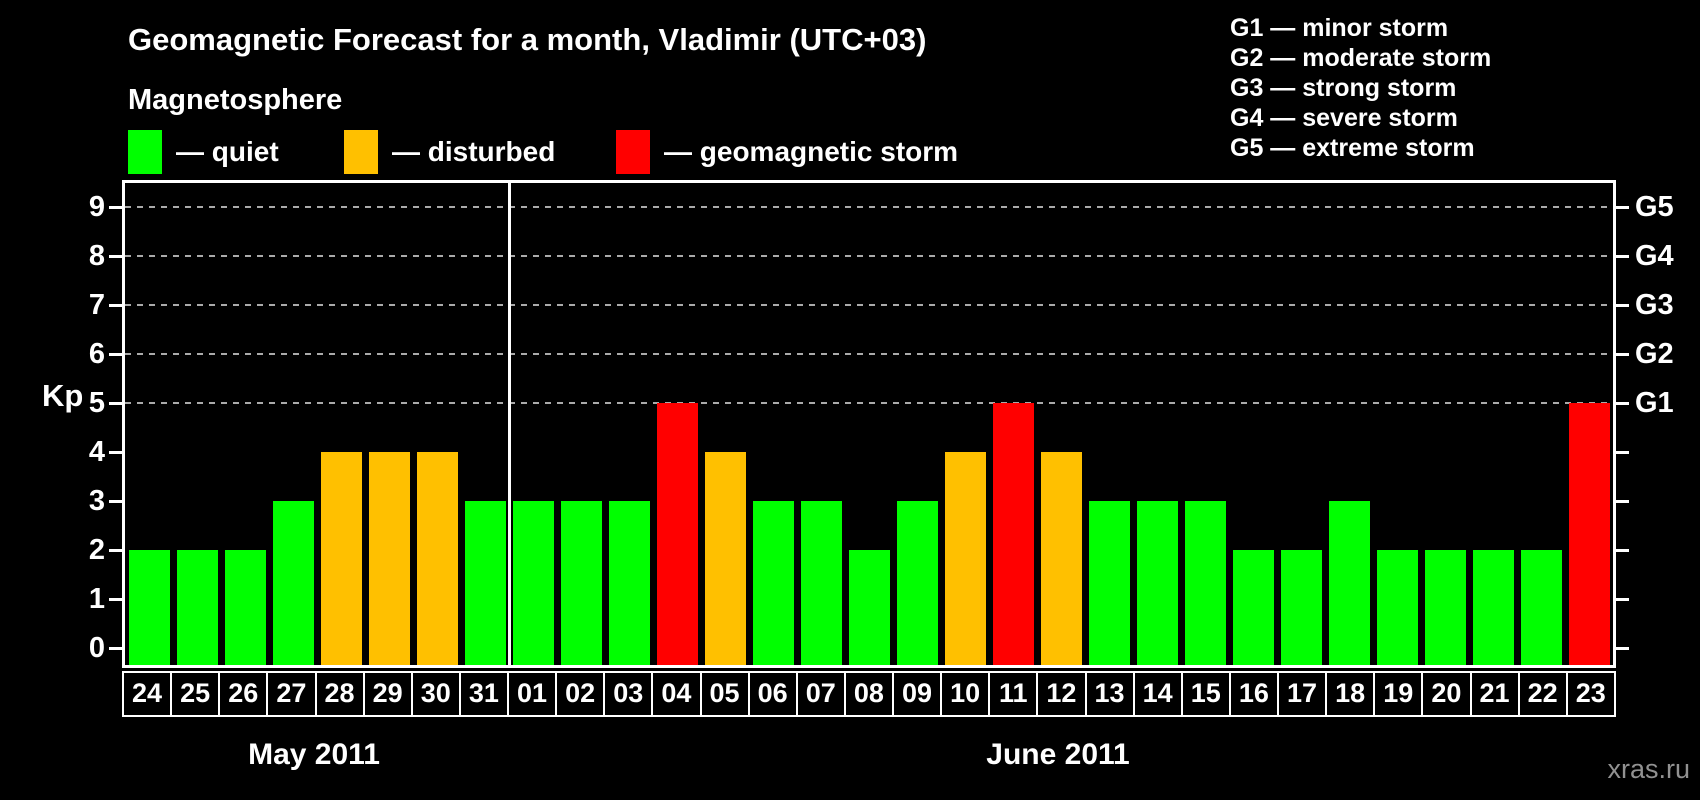  I want to click on kp-gridline-g5, so click(869, 207).